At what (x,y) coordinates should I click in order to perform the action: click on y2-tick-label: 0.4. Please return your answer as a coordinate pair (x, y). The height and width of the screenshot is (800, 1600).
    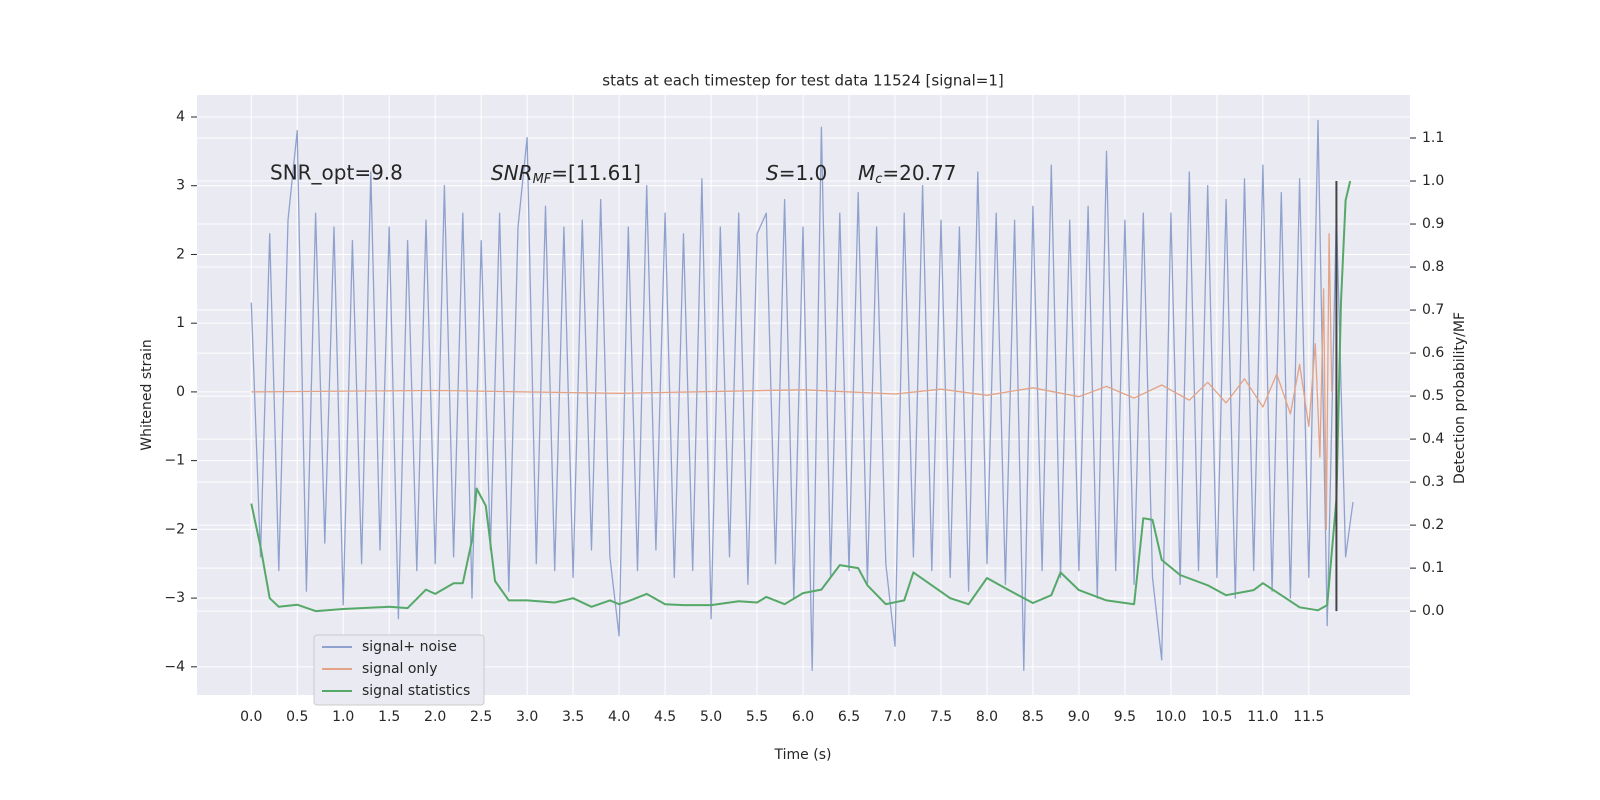
    Looking at the image, I should click on (1433, 439).